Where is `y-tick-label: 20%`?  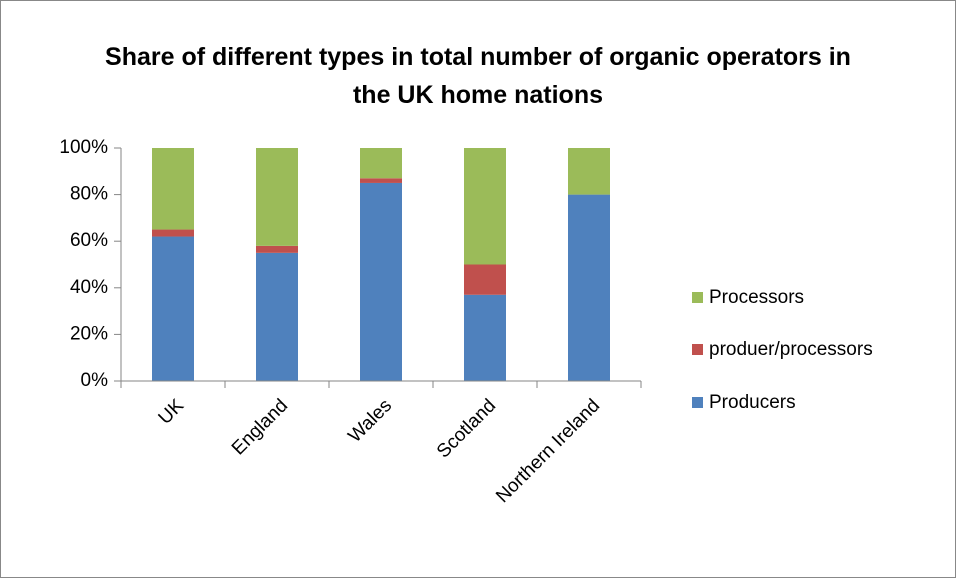
y-tick-label: 20% is located at coordinates (89, 333).